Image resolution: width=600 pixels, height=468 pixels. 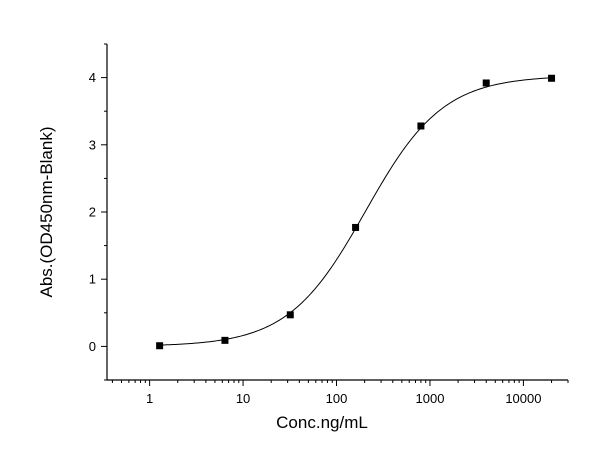 I want to click on y-tick-label: 4, so click(x=92, y=77).